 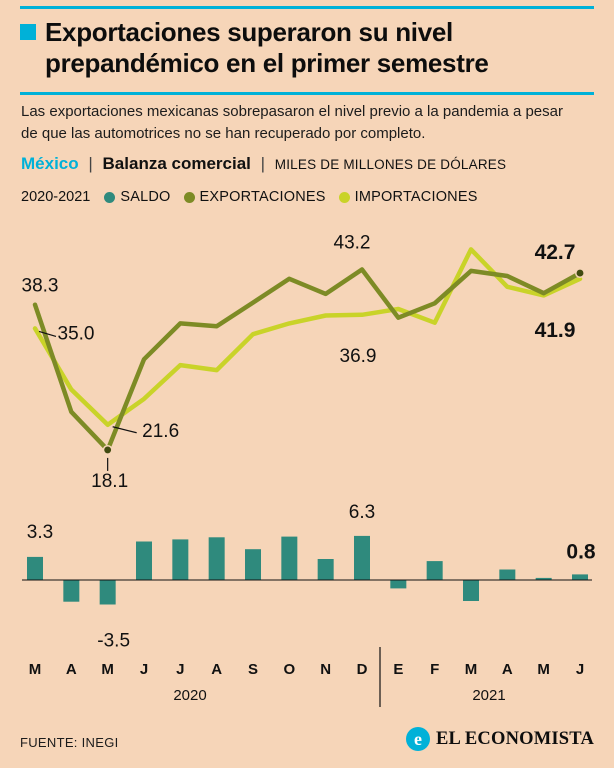 I want to click on accent-divider, so click(x=307, y=93).